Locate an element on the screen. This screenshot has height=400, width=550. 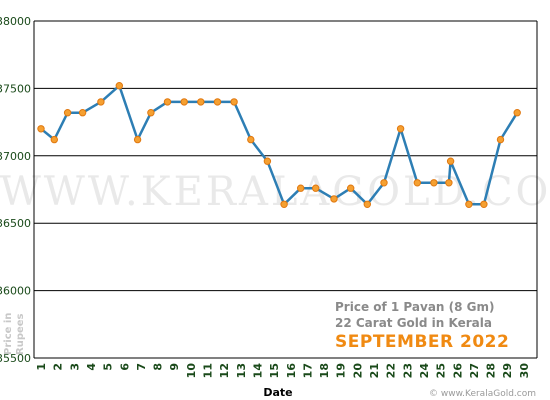
x-tick-label-13: 13 is located at coordinates (241, 370).